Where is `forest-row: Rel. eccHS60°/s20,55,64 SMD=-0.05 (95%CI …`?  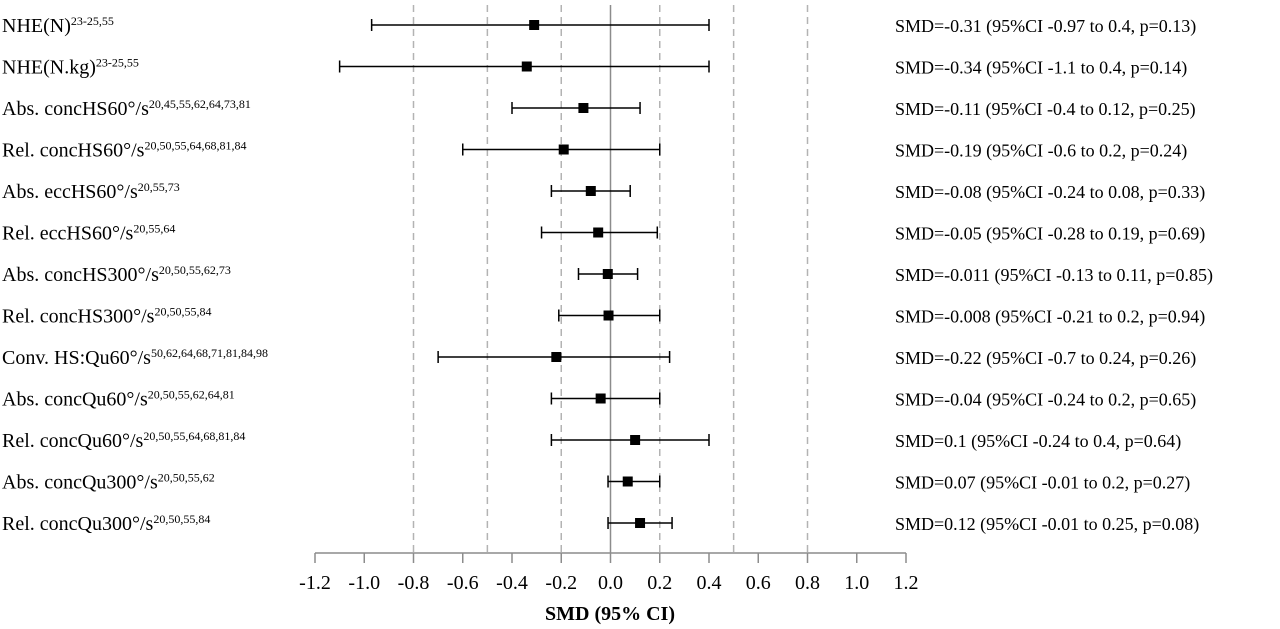 forest-row: Rel. eccHS60°/s20,55,64 SMD=-0.05 (95%CI … is located at coordinates (603, 233).